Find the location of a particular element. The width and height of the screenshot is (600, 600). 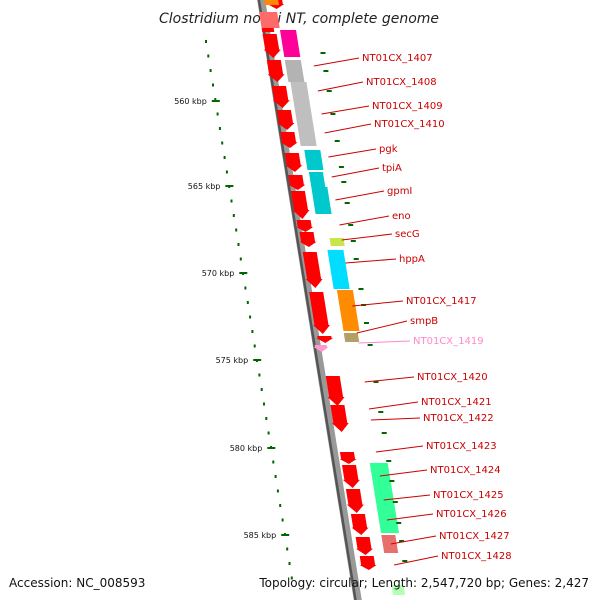

gene-label: NT01CX_1422 is located at coordinates (458, 418).